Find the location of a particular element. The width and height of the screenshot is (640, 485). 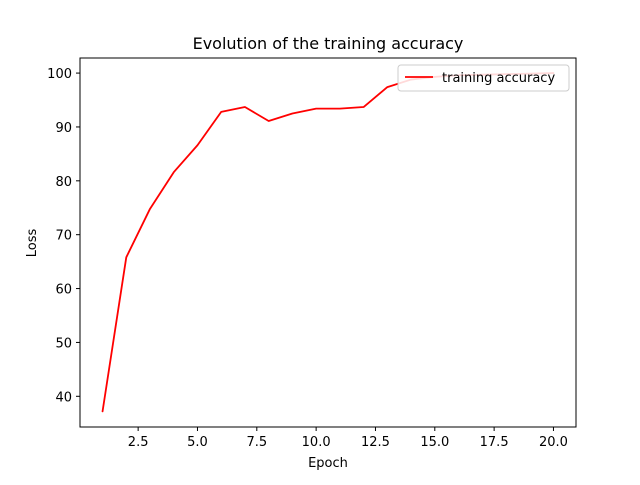

x-axis-label: Epoch is located at coordinates (328, 463).